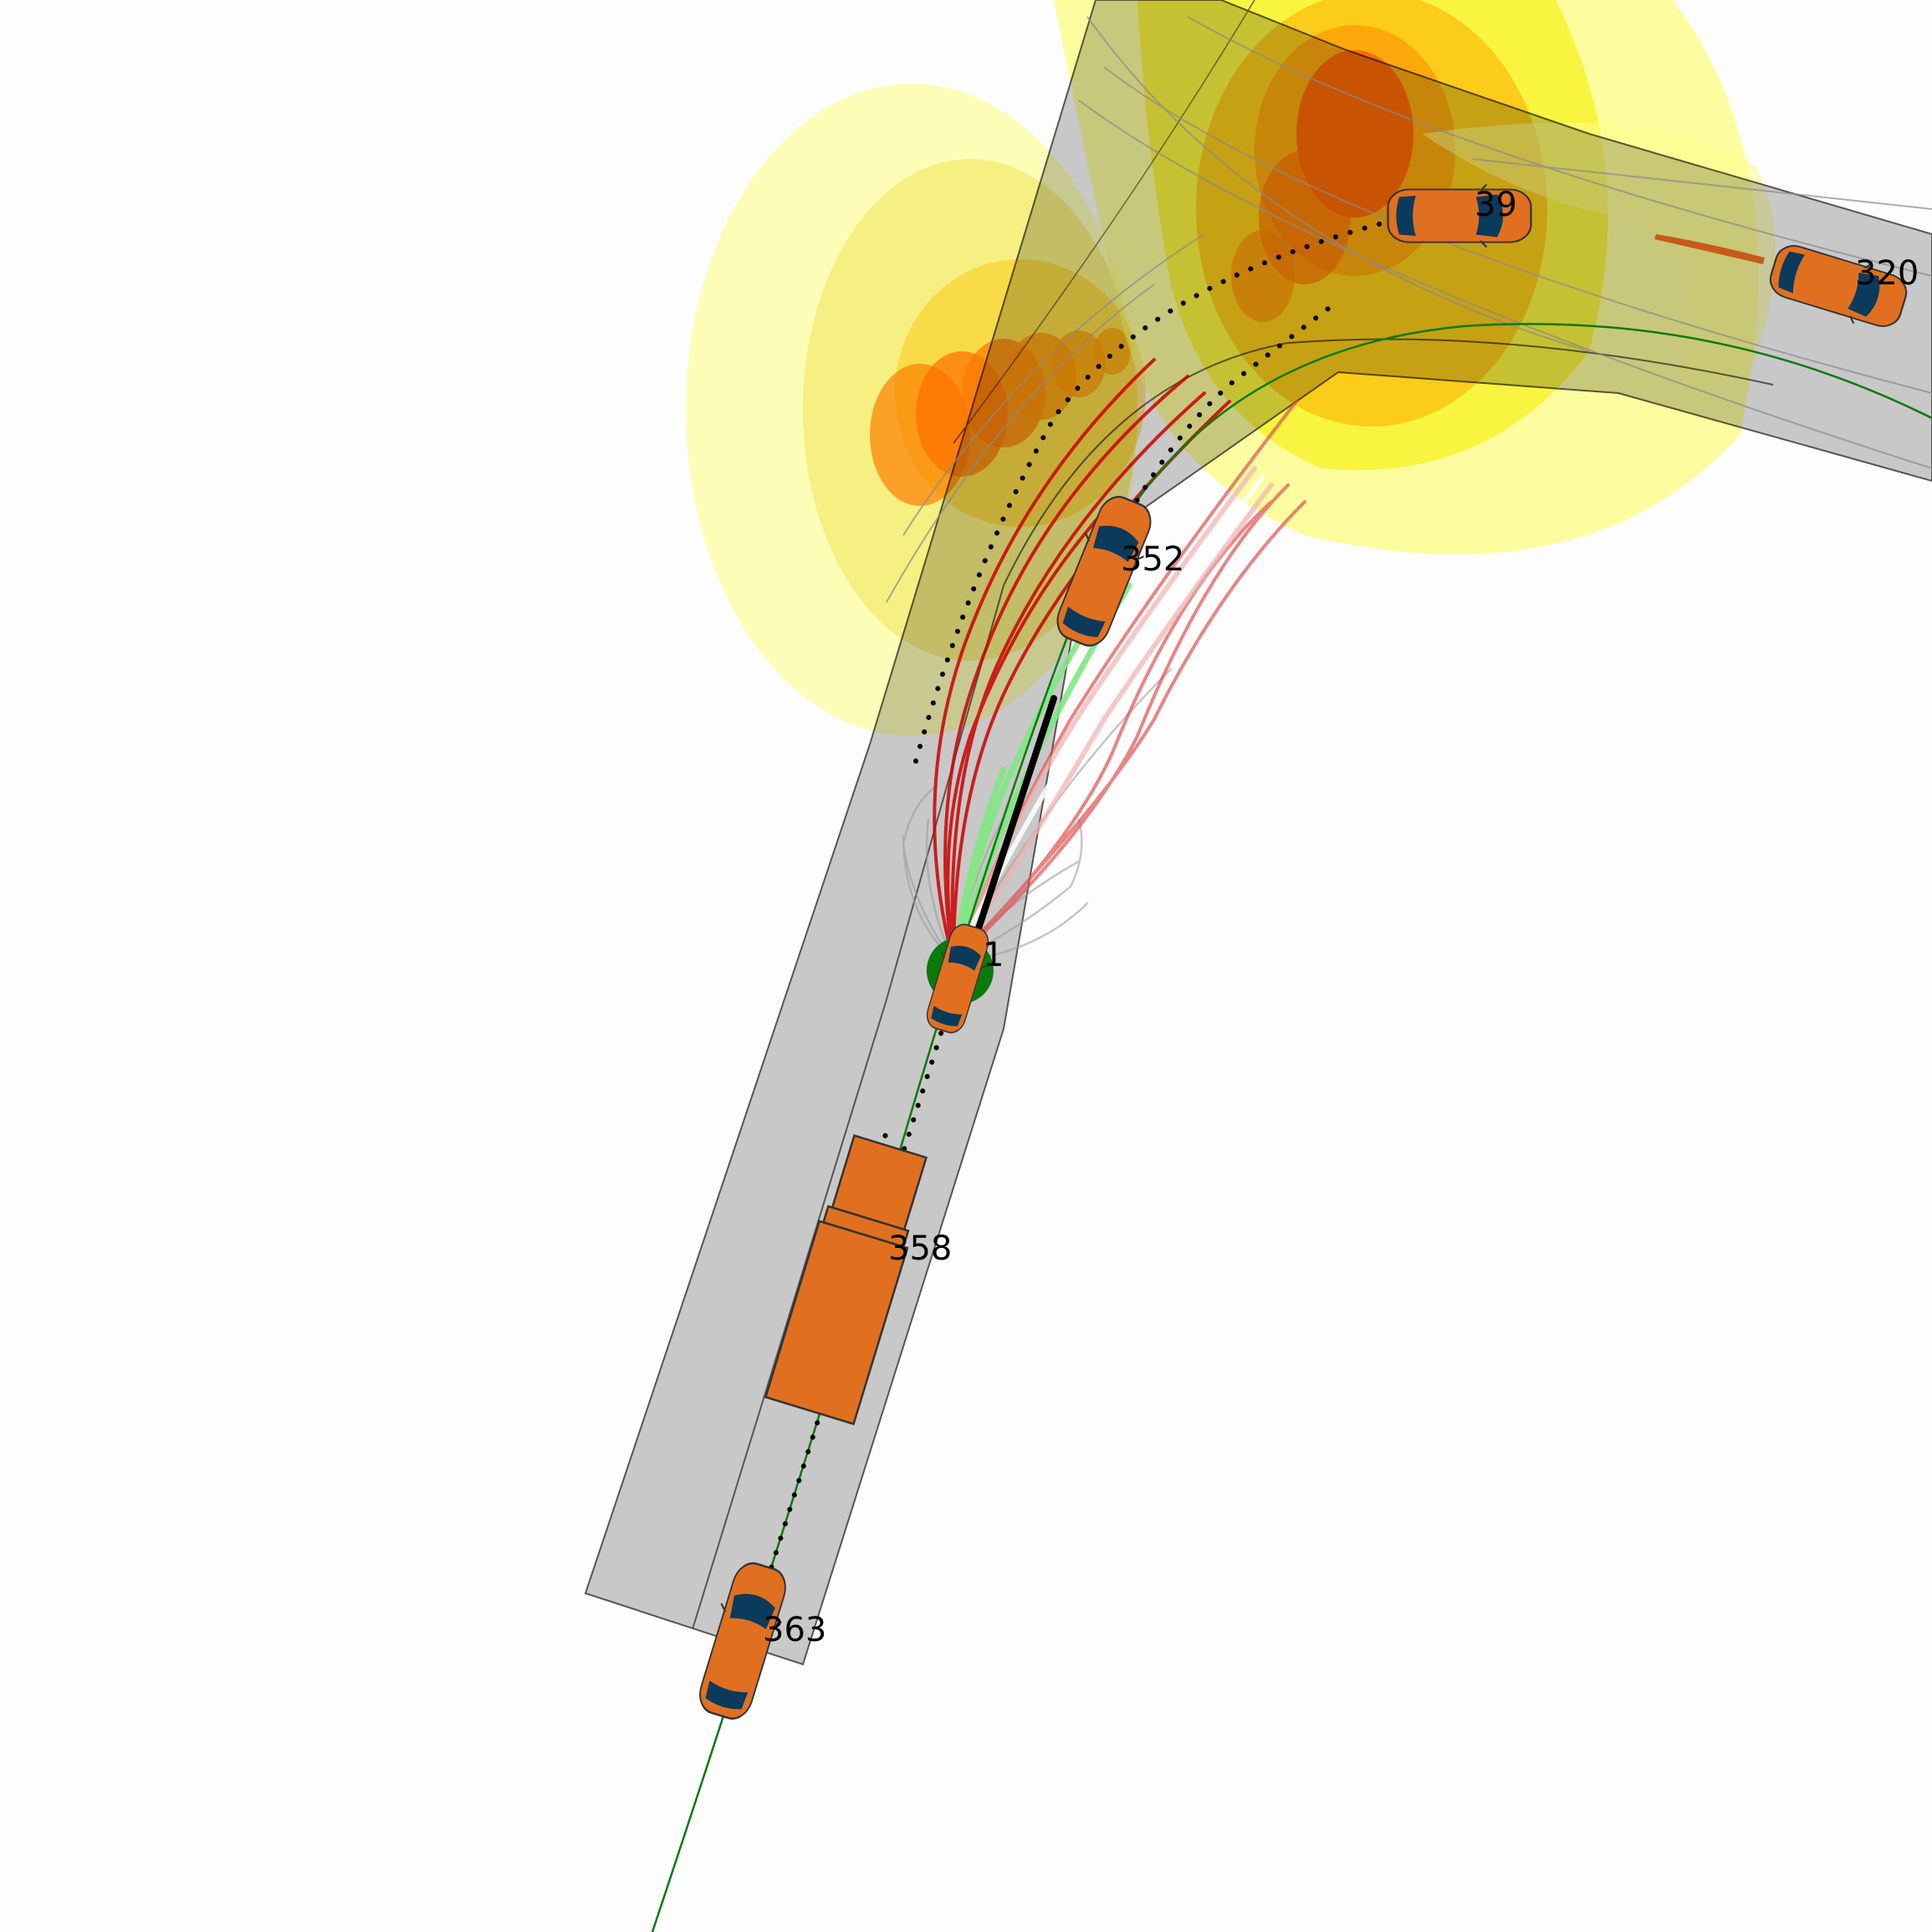 This screenshot has height=1932, width=1932. I want to click on ego-vehicle, so click(957, 978).